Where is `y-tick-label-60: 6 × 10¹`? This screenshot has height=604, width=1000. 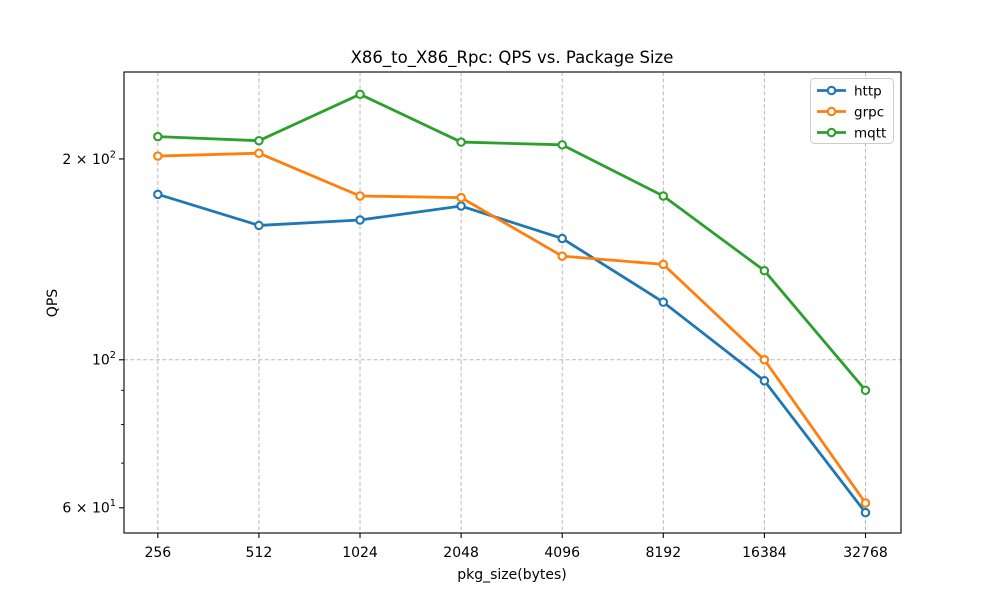 y-tick-label-60: 6 × 10¹ is located at coordinates (89, 507).